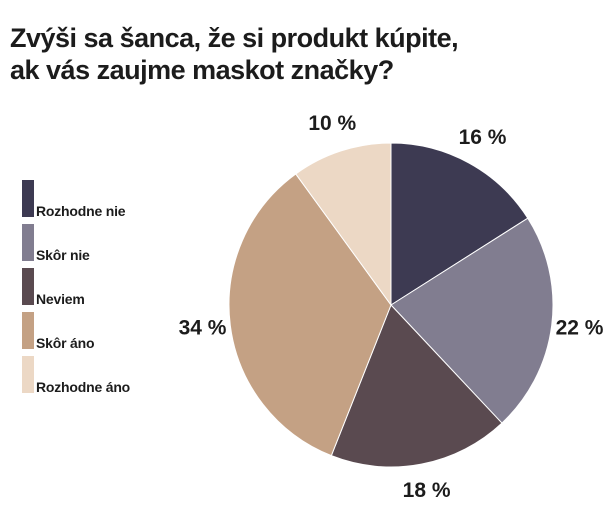  What do you see at coordinates (112, 202) in the screenshot?
I see `legend-item-rozhodne-nie: Rozhodne nie` at bounding box center [112, 202].